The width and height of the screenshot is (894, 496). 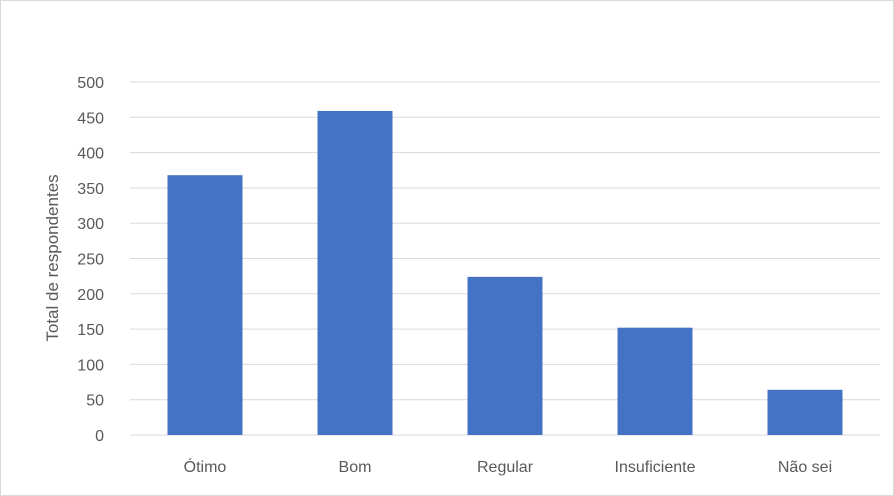 I want to click on y-axis-title: Total de respondentes, so click(x=52, y=257).